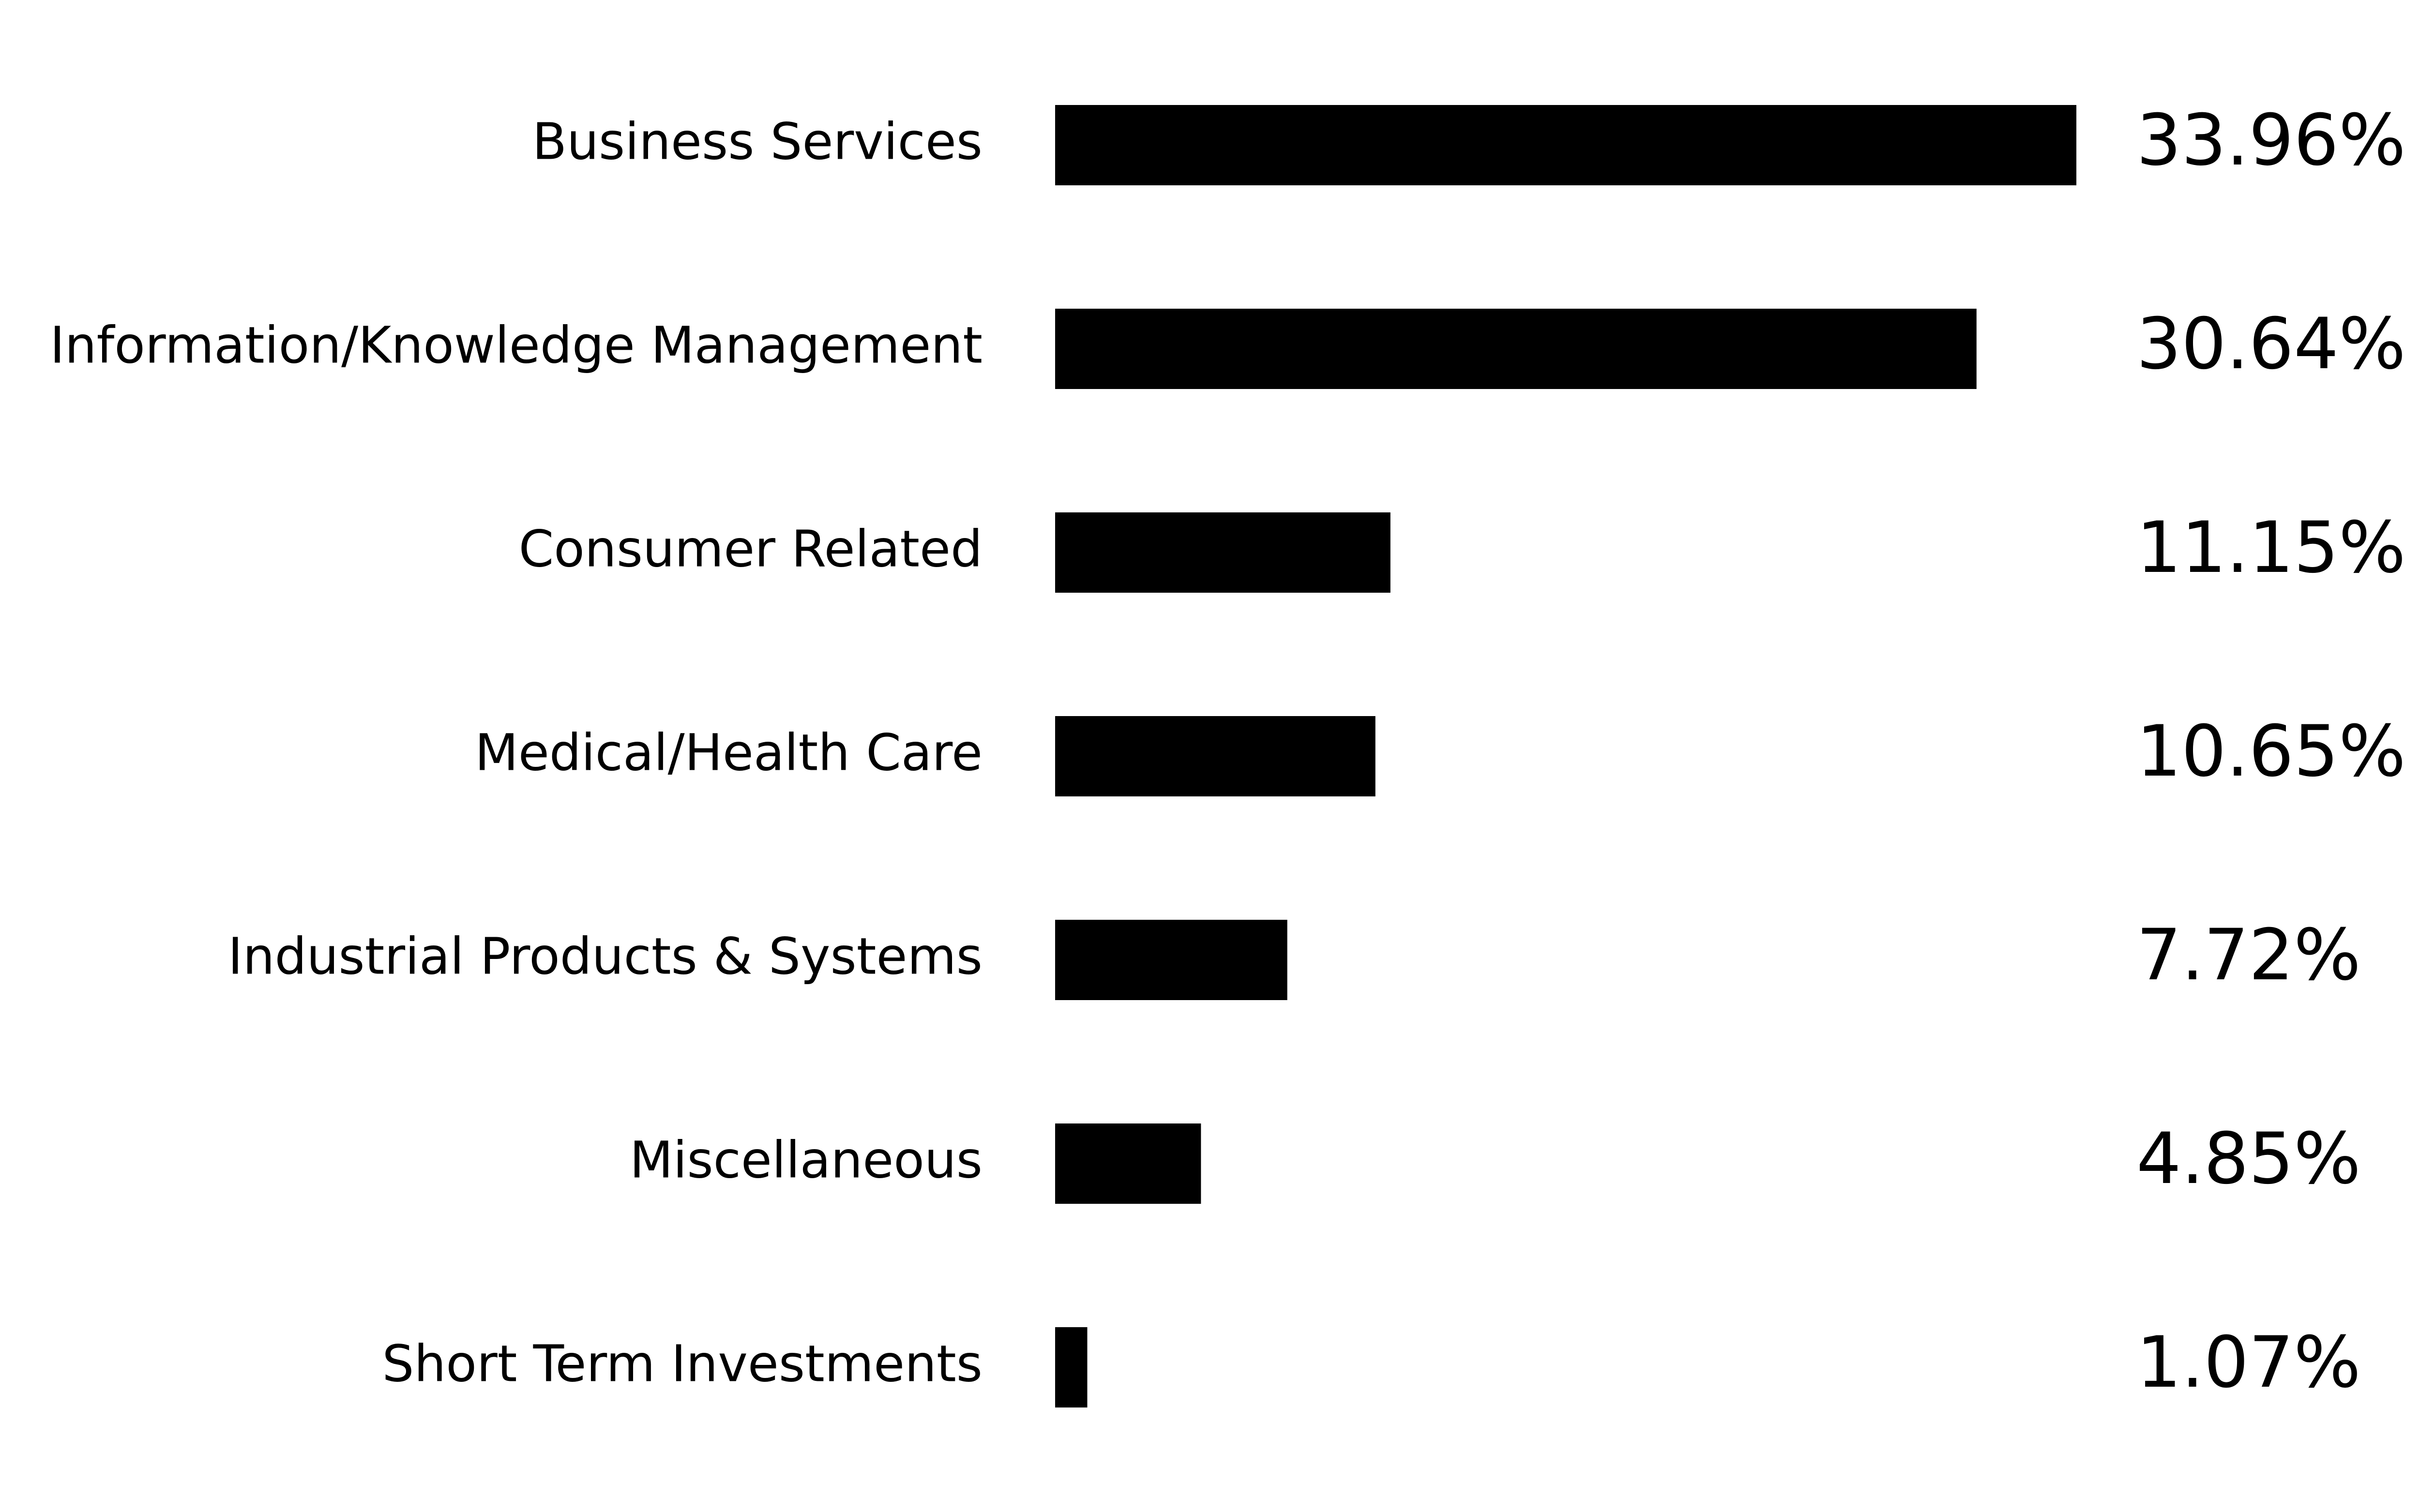 The width and height of the screenshot is (2420, 1512). Describe the element at coordinates (2271, 140) in the screenshot. I see `value-label: 33.96%` at that location.